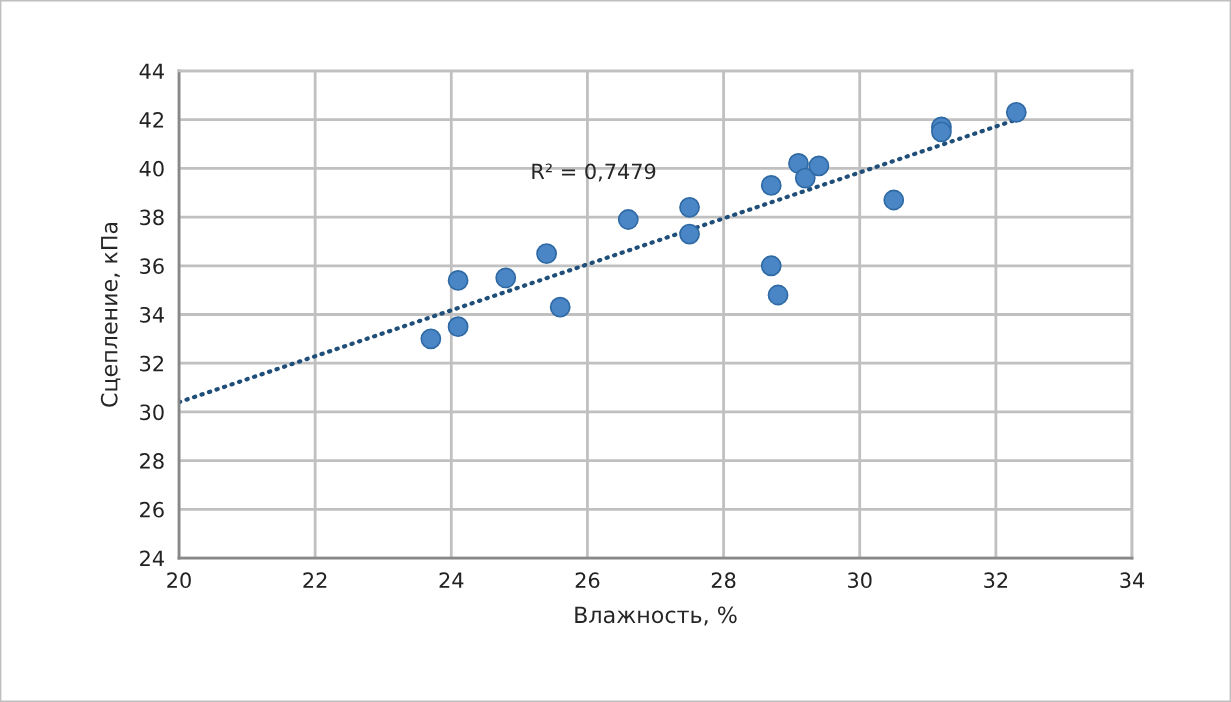 This screenshot has height=702, width=1231. Describe the element at coordinates (996, 580) in the screenshot. I see `x-tick-label: 32` at that location.